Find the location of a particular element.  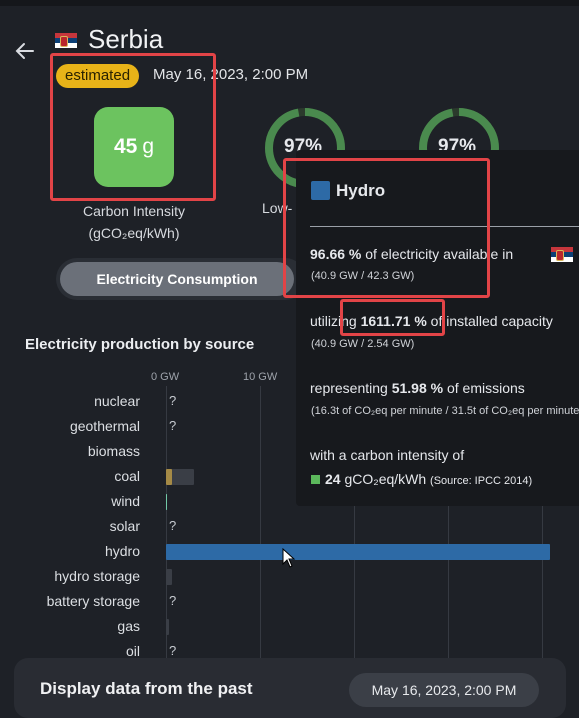

tooltip-emis-text: of emissions is located at coordinates (485, 388).